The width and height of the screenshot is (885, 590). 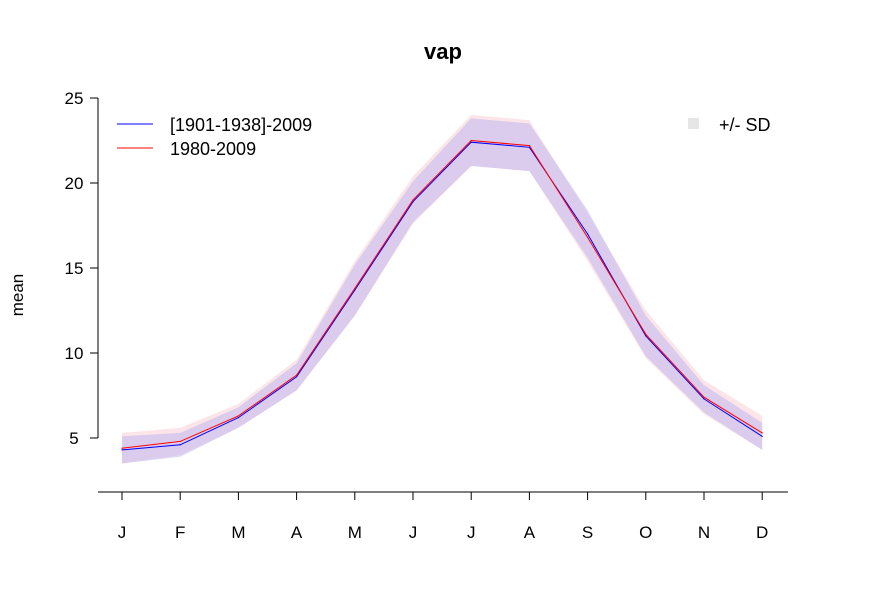 What do you see at coordinates (213, 149) in the screenshot?
I see `legend-label-2: 1980-2009` at bounding box center [213, 149].